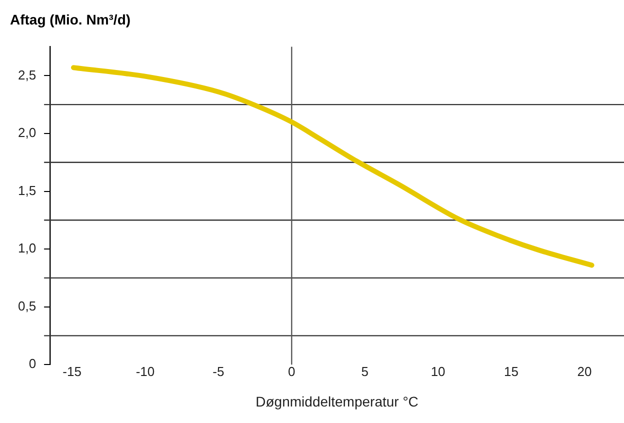  I want to click on x-tick-label: 0, so click(292, 371).